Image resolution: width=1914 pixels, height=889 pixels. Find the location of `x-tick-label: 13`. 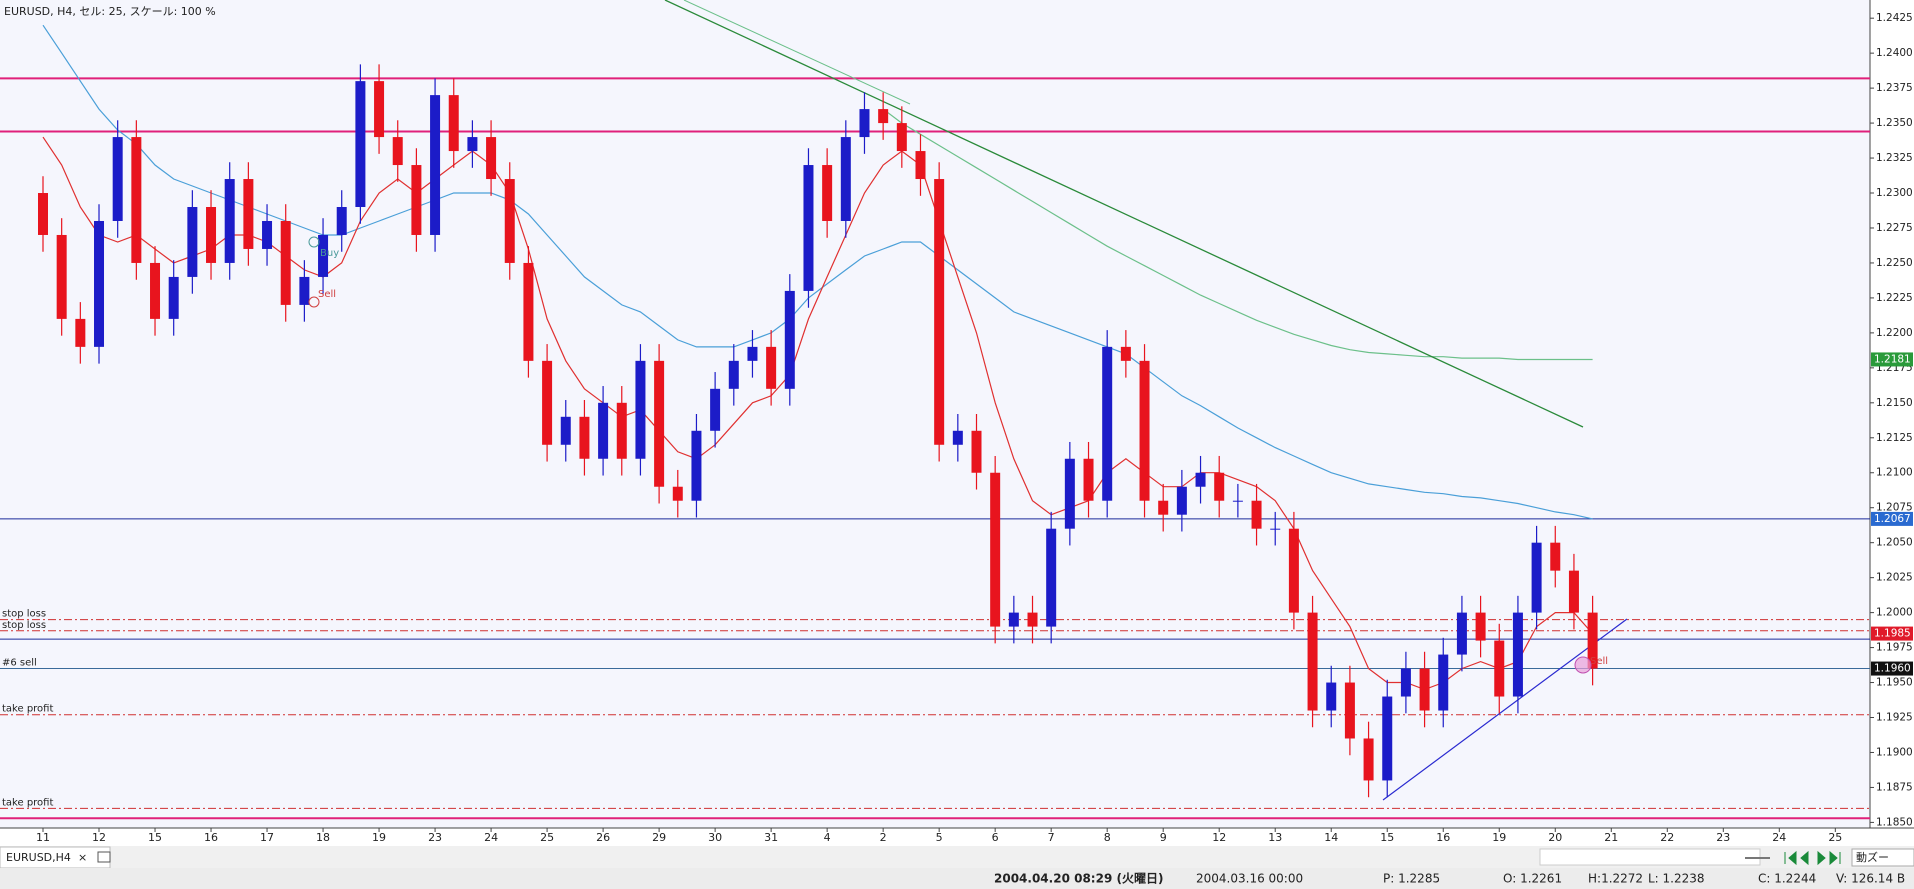

x-tick-label: 13 is located at coordinates (1275, 837).